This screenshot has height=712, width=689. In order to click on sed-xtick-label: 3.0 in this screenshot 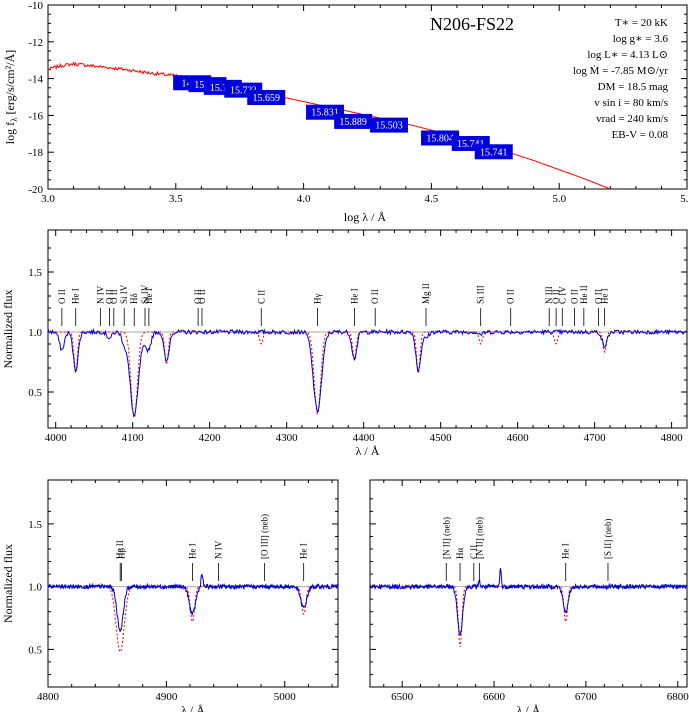, I will do `click(48, 199)`.